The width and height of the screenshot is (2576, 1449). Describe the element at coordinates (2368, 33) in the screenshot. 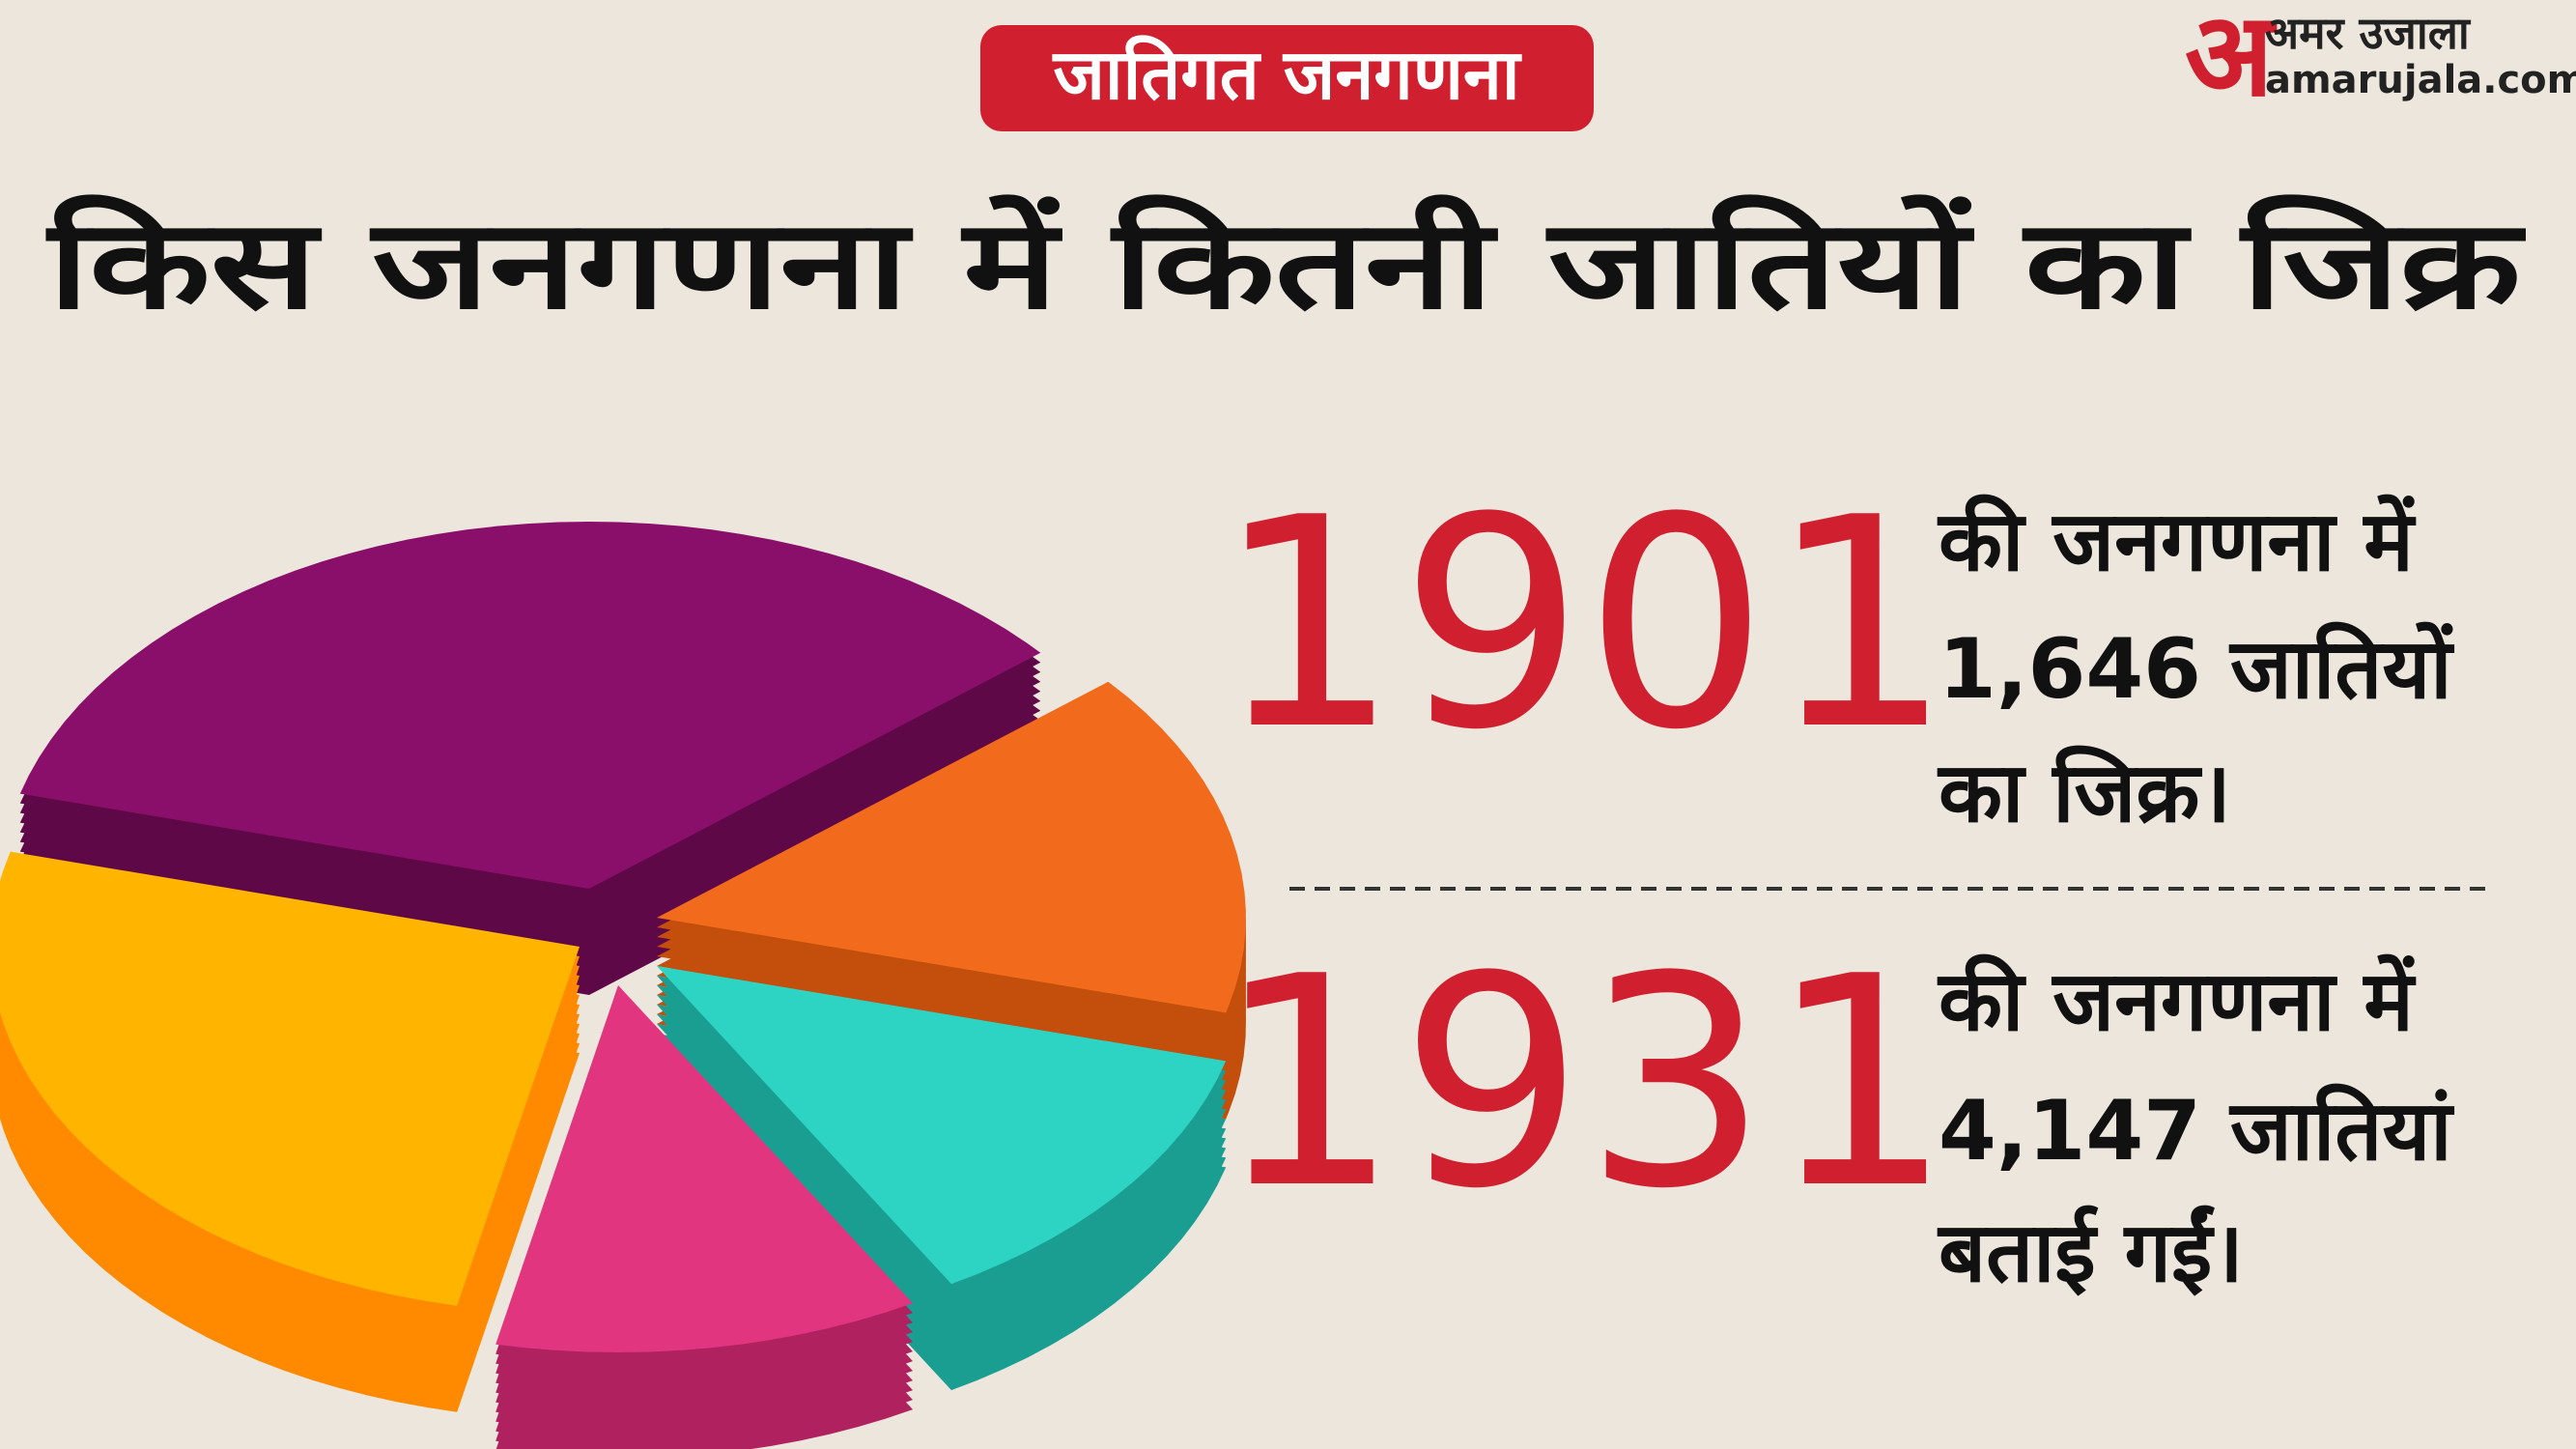

I see `logo-name: अमर उजाला` at that location.